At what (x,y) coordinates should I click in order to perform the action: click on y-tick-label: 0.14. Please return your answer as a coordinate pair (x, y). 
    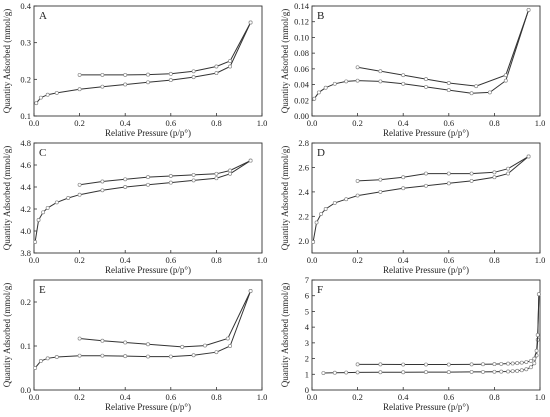
    Looking at the image, I should click on (302, 6).